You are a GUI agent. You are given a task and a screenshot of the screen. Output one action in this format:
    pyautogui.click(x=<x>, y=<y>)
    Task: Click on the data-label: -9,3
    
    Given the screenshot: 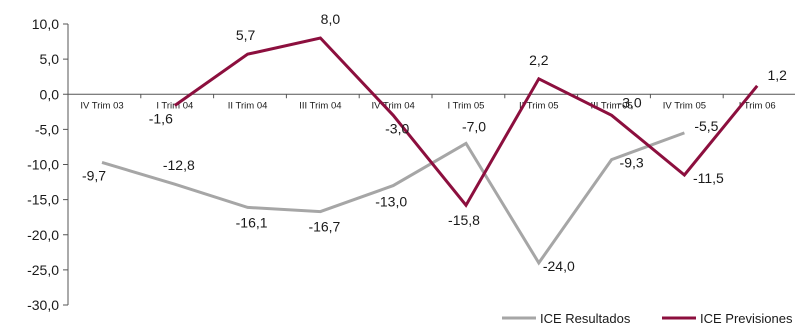 What is the action you would take?
    pyautogui.click(x=632, y=163)
    